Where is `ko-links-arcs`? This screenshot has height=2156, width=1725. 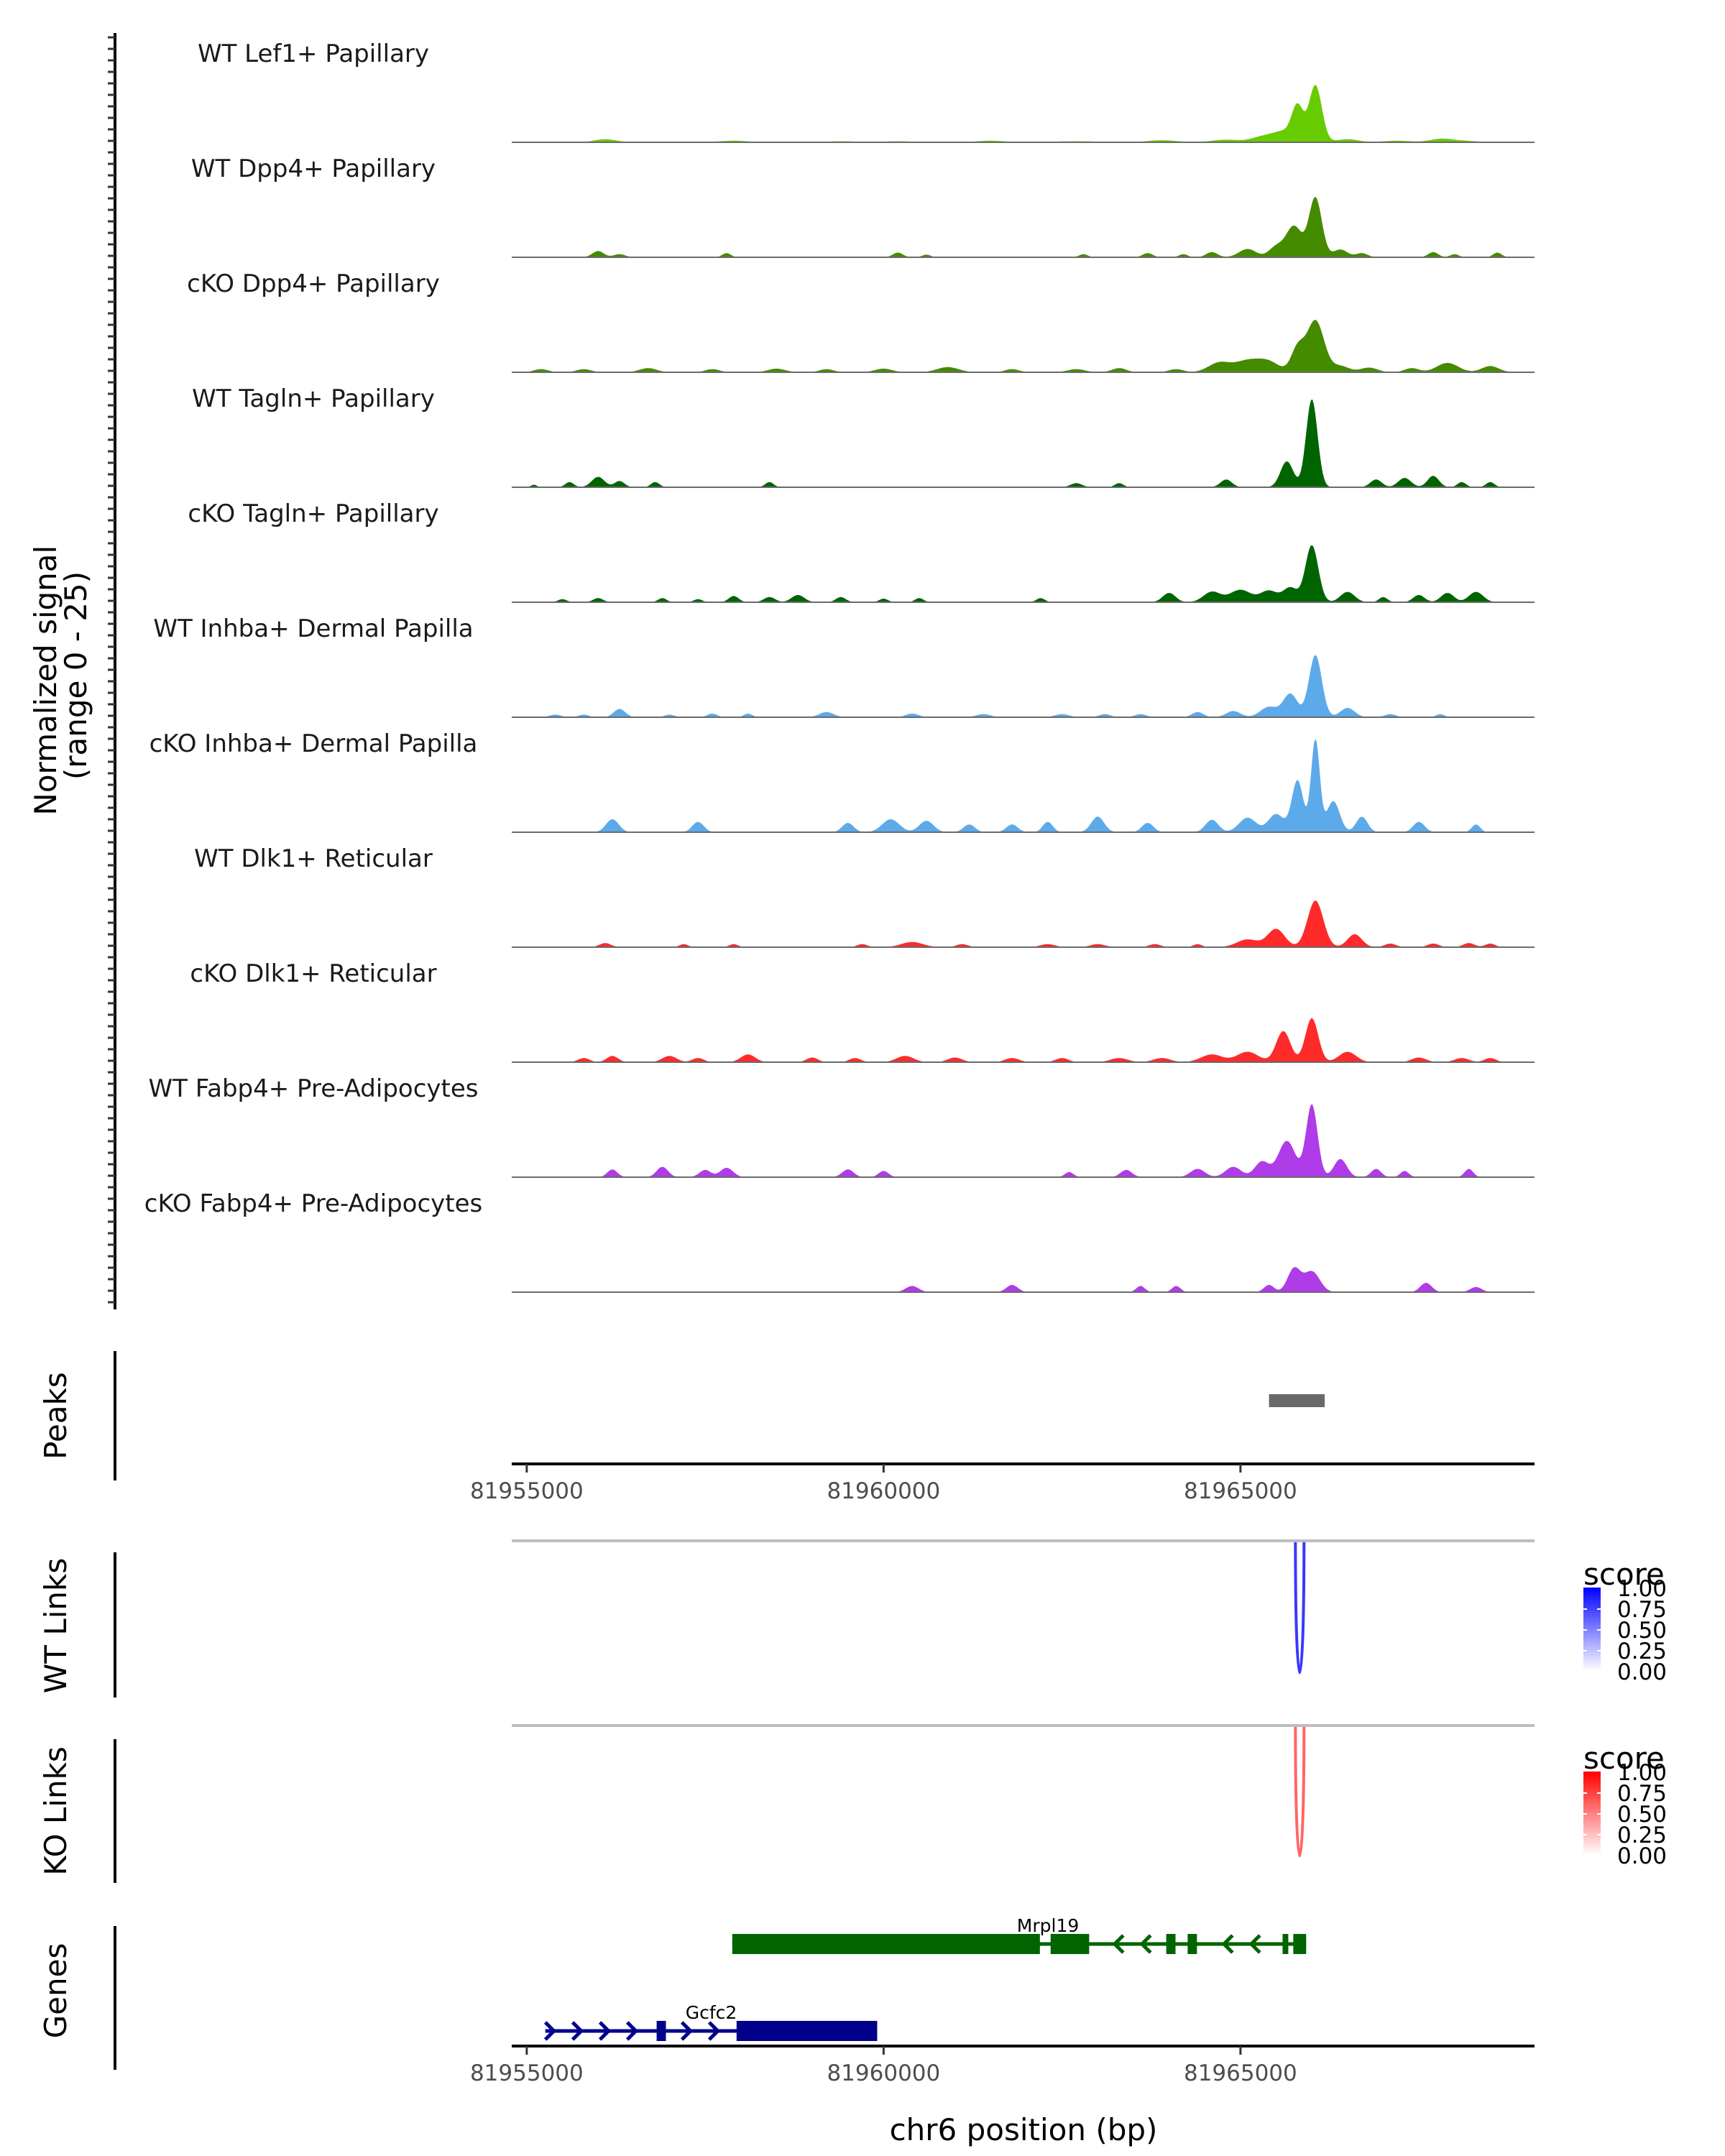
ko-links-arcs is located at coordinates (1300, 1792).